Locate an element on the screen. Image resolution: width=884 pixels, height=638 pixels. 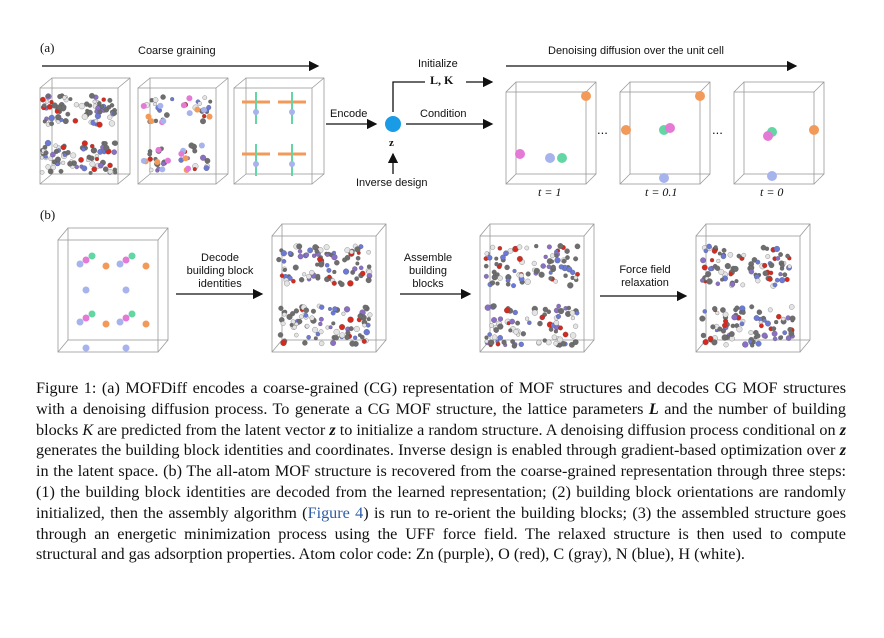
t1-label: t = 1 is located at coordinates (550, 192).